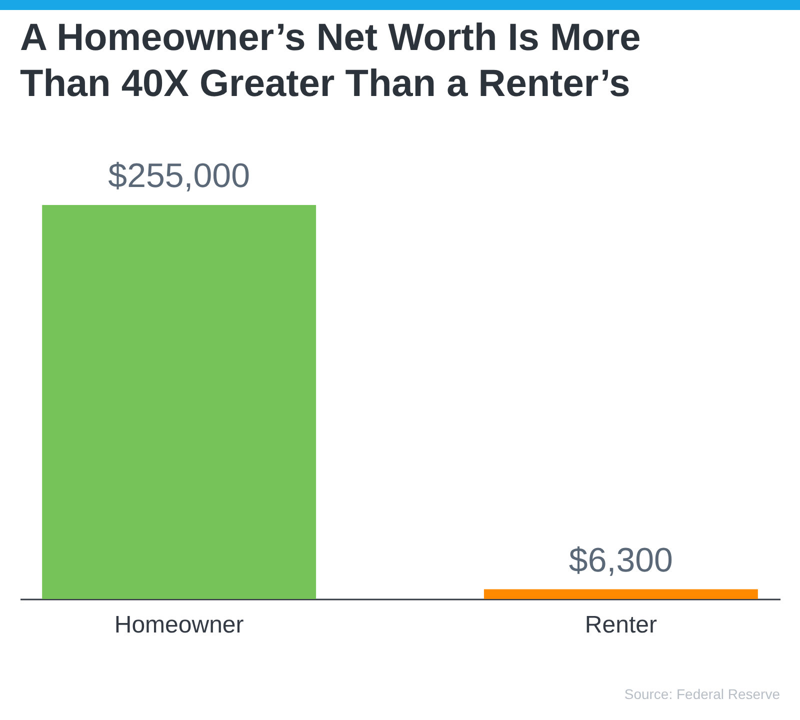  Describe the element at coordinates (179, 176) in the screenshot. I see `data-label: $255,000` at that location.